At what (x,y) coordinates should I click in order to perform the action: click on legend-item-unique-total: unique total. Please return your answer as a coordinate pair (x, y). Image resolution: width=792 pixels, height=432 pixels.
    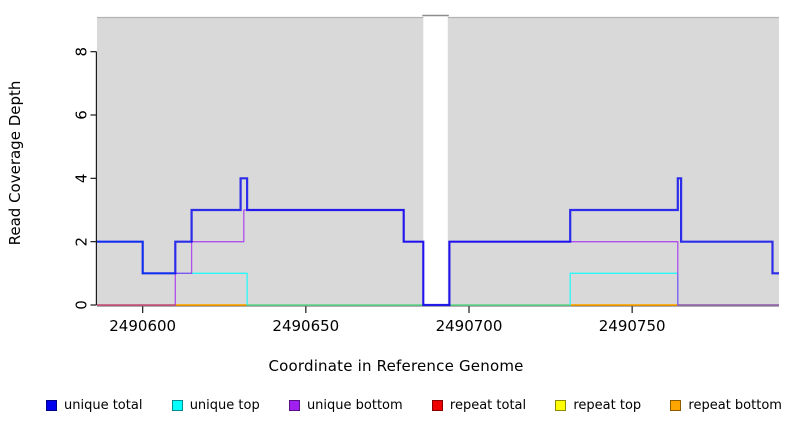
    Looking at the image, I should click on (94, 405).